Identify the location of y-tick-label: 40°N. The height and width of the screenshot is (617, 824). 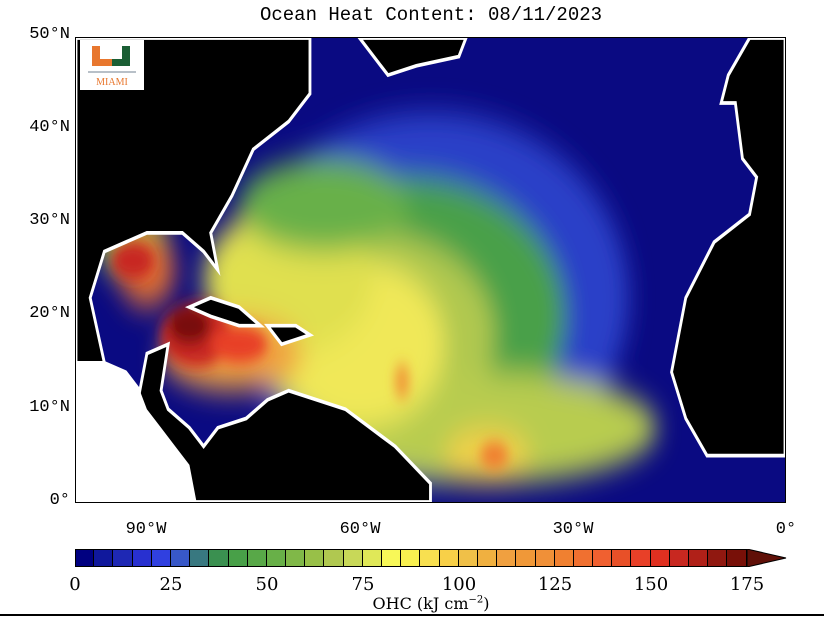
(49, 127).